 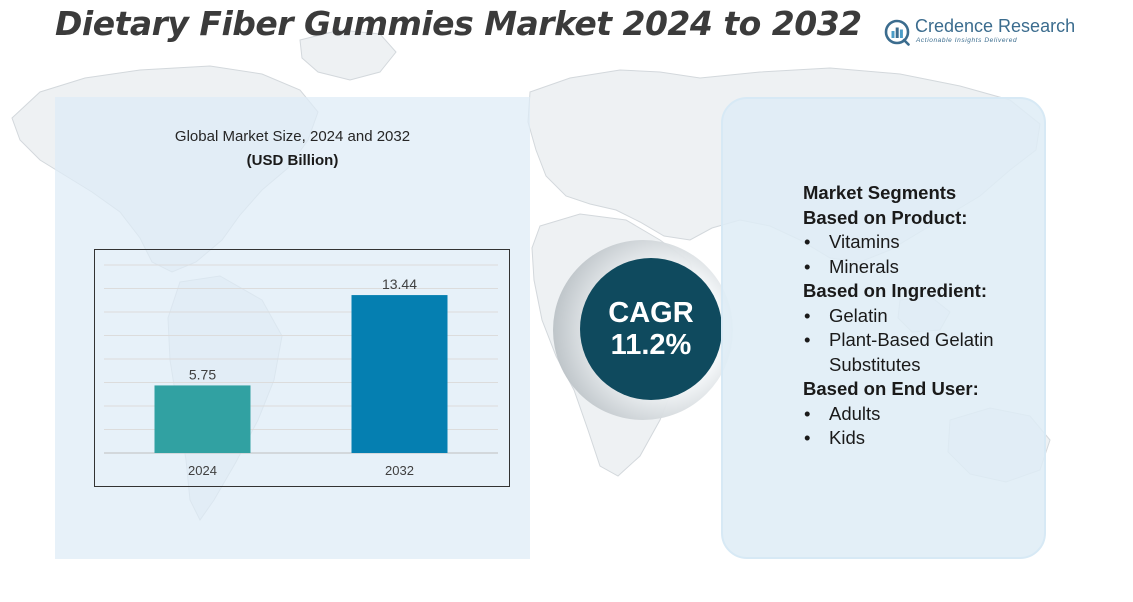 I want to click on segment-item: Minerals, so click(x=923, y=267).